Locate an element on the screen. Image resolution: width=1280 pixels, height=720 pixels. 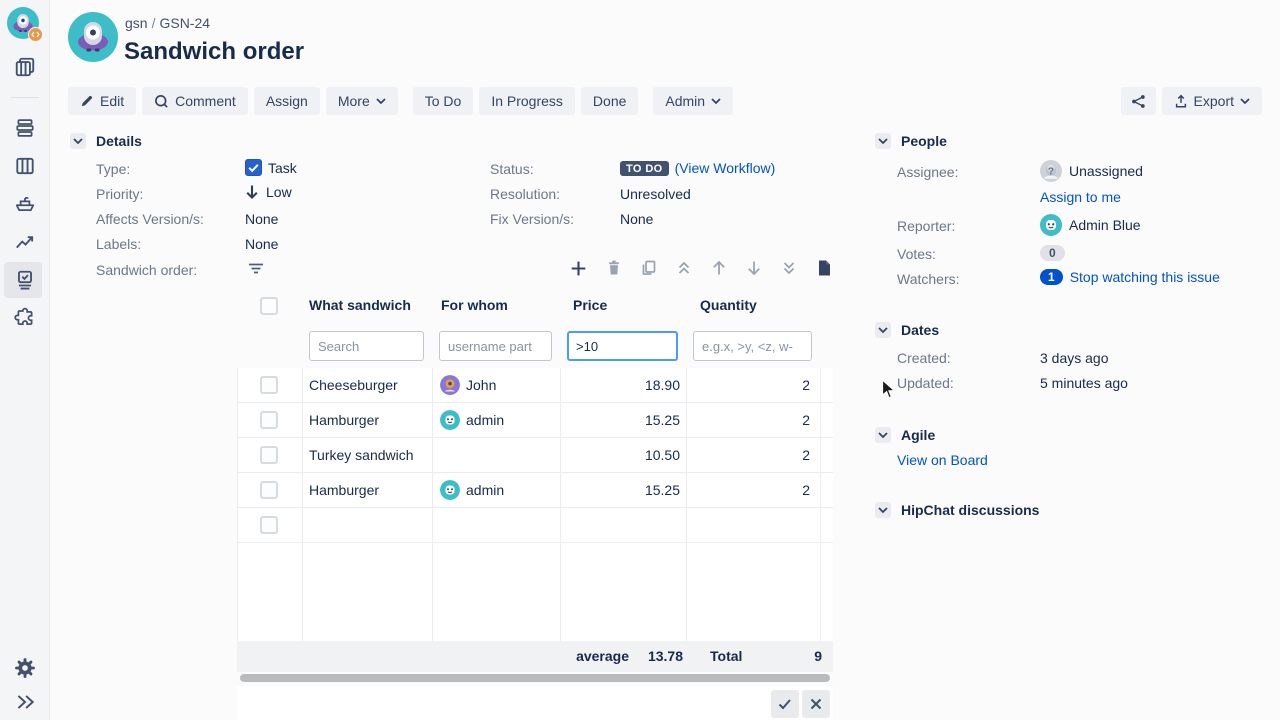
view-on-board-link: View on Board is located at coordinates (942, 460).